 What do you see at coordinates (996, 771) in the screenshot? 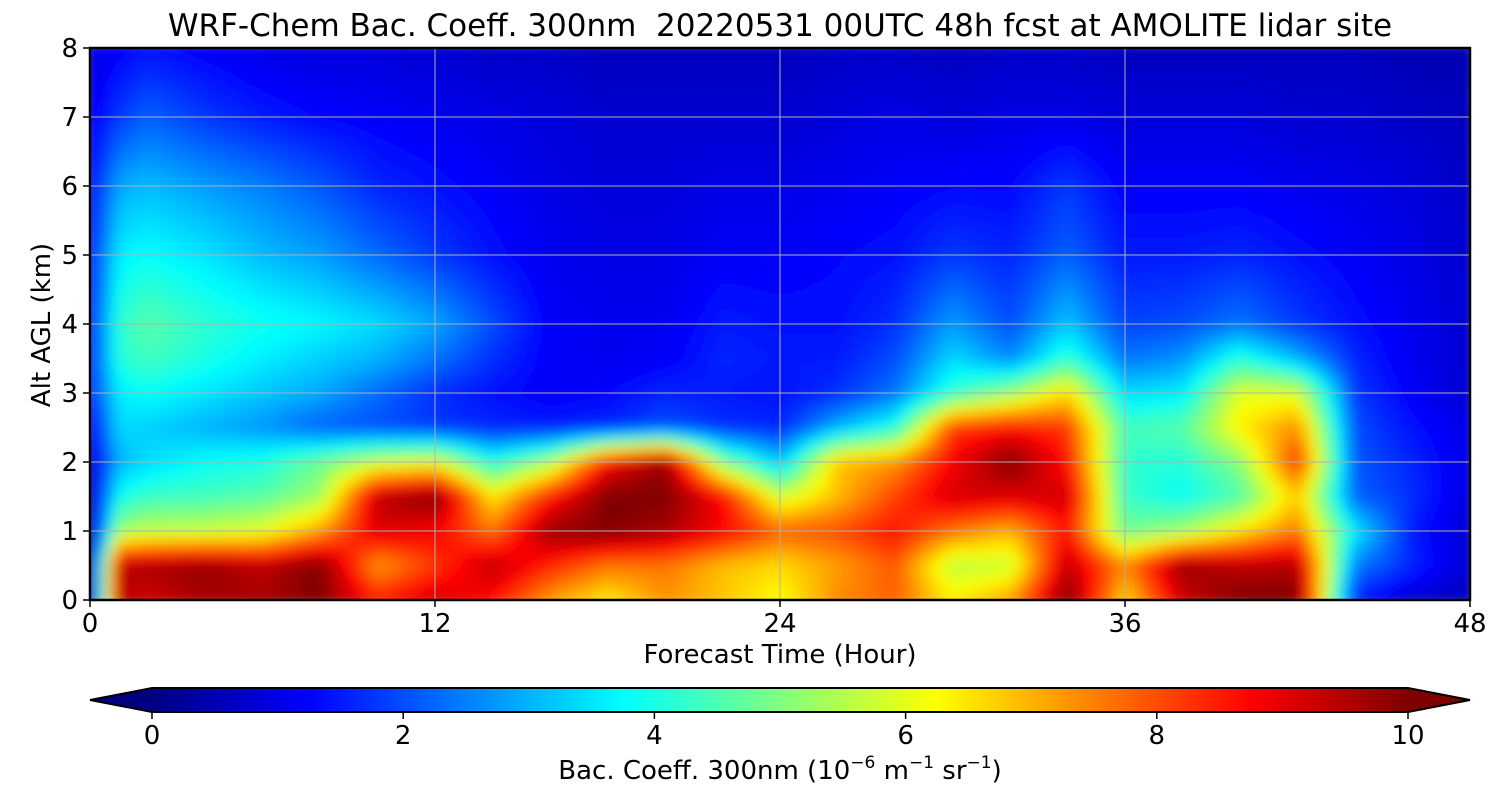
I see `colorbar-label-suffix: )` at bounding box center [996, 771].